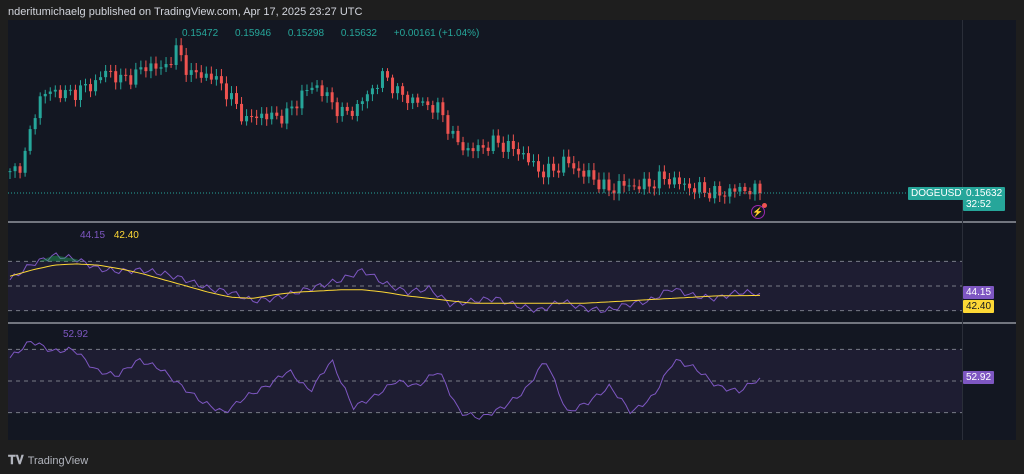 The width and height of the screenshot is (1024, 474). I want to click on ohlc-high: 0.15946, so click(253, 33).